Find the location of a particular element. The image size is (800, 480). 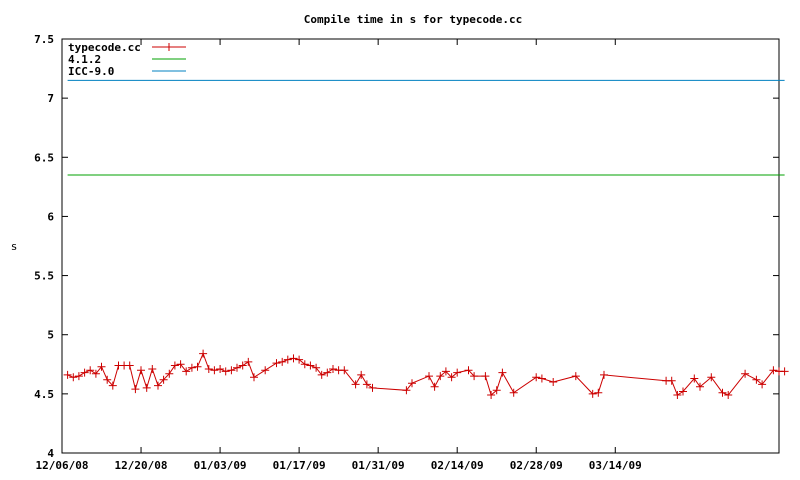

y-tick-label: 6 is located at coordinates (50, 216).